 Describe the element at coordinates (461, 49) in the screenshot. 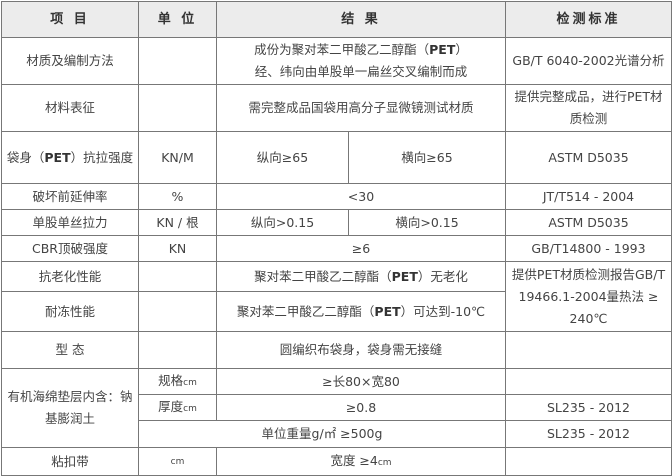

I see `result-text: ）` at that location.